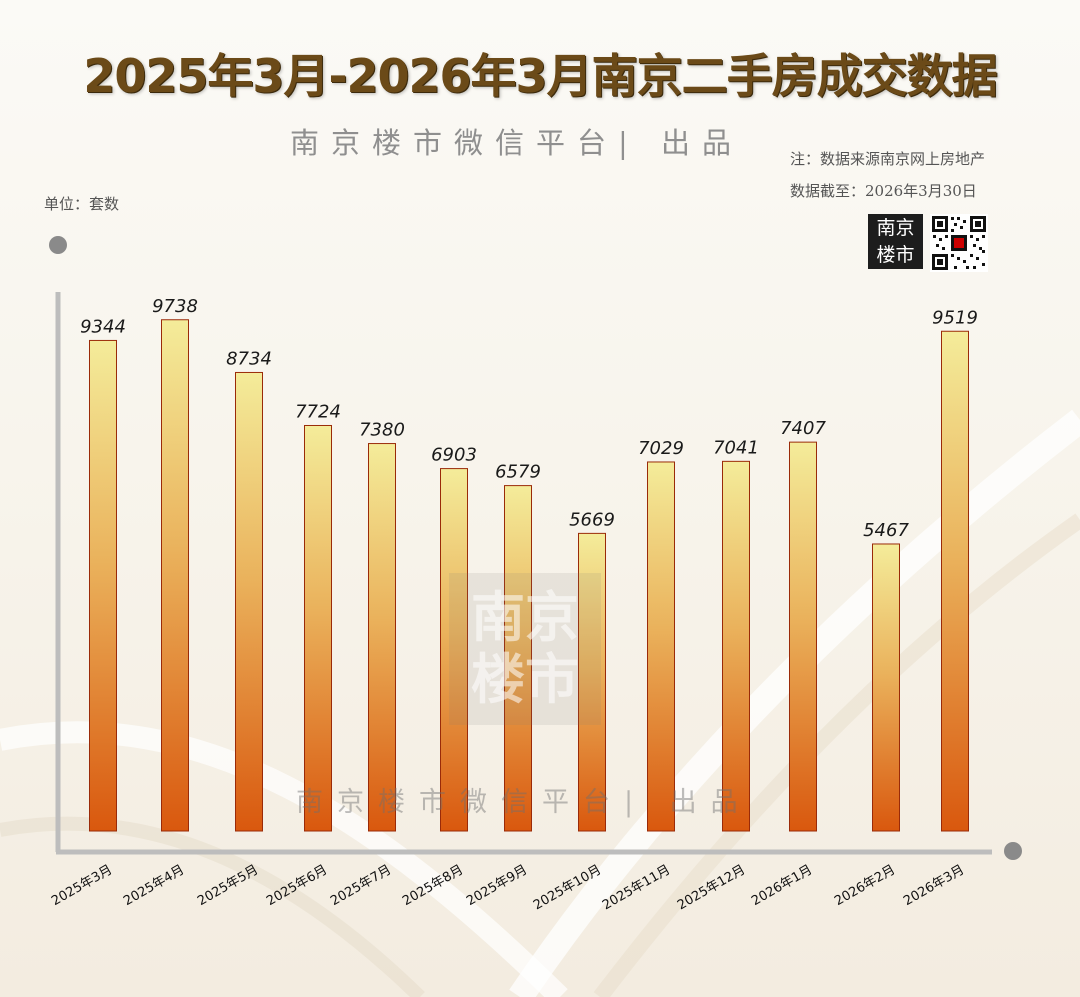  I want to click on x-tick-label-8: 2025年10月, so click(567, 887).